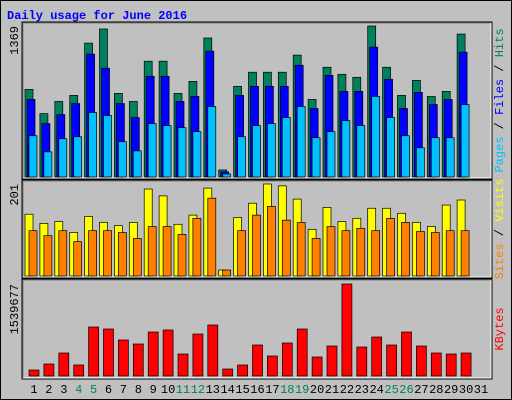  What do you see at coordinates (63, 390) in the screenshot?
I see `x-tick-label: 3` at bounding box center [63, 390].